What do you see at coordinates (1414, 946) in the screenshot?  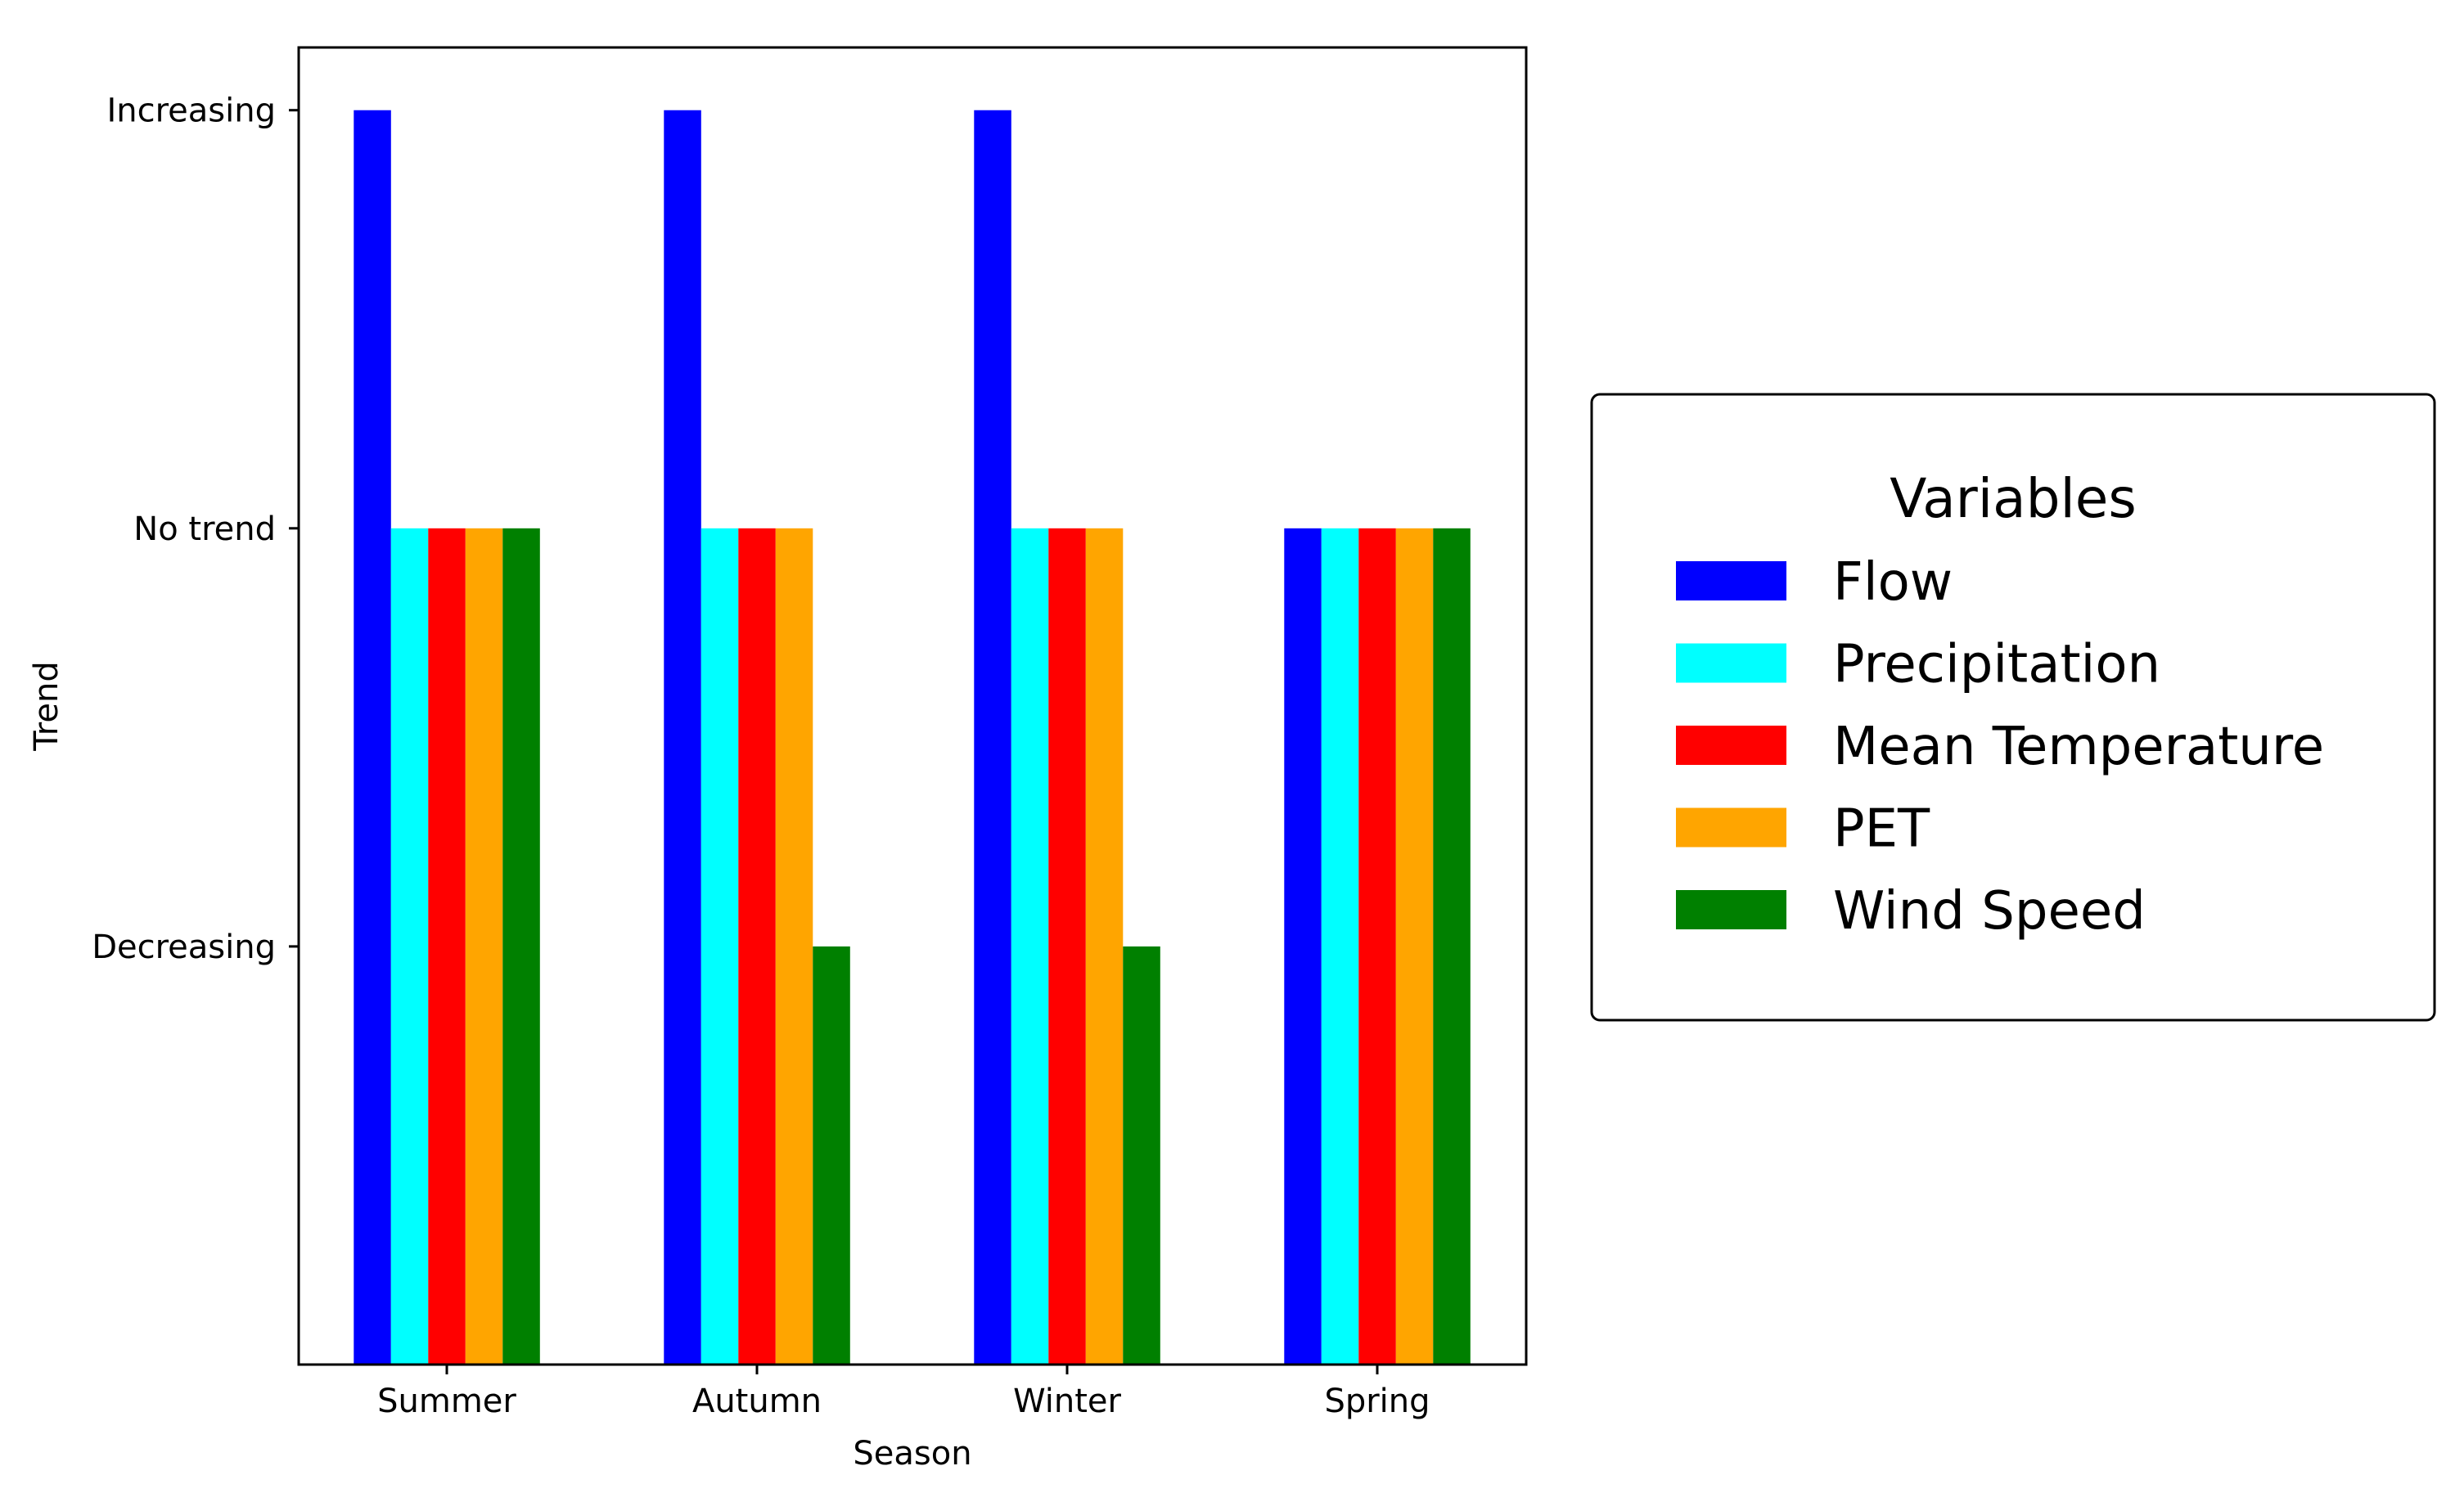 I see `bar-spring-pet` at bounding box center [1414, 946].